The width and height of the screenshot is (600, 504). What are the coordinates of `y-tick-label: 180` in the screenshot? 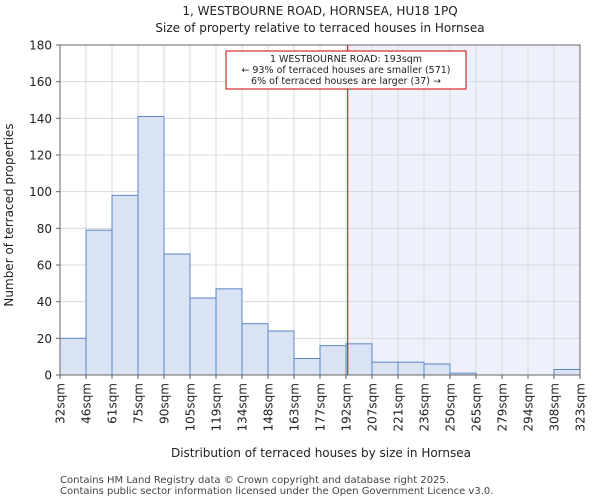 It's located at (40, 46).